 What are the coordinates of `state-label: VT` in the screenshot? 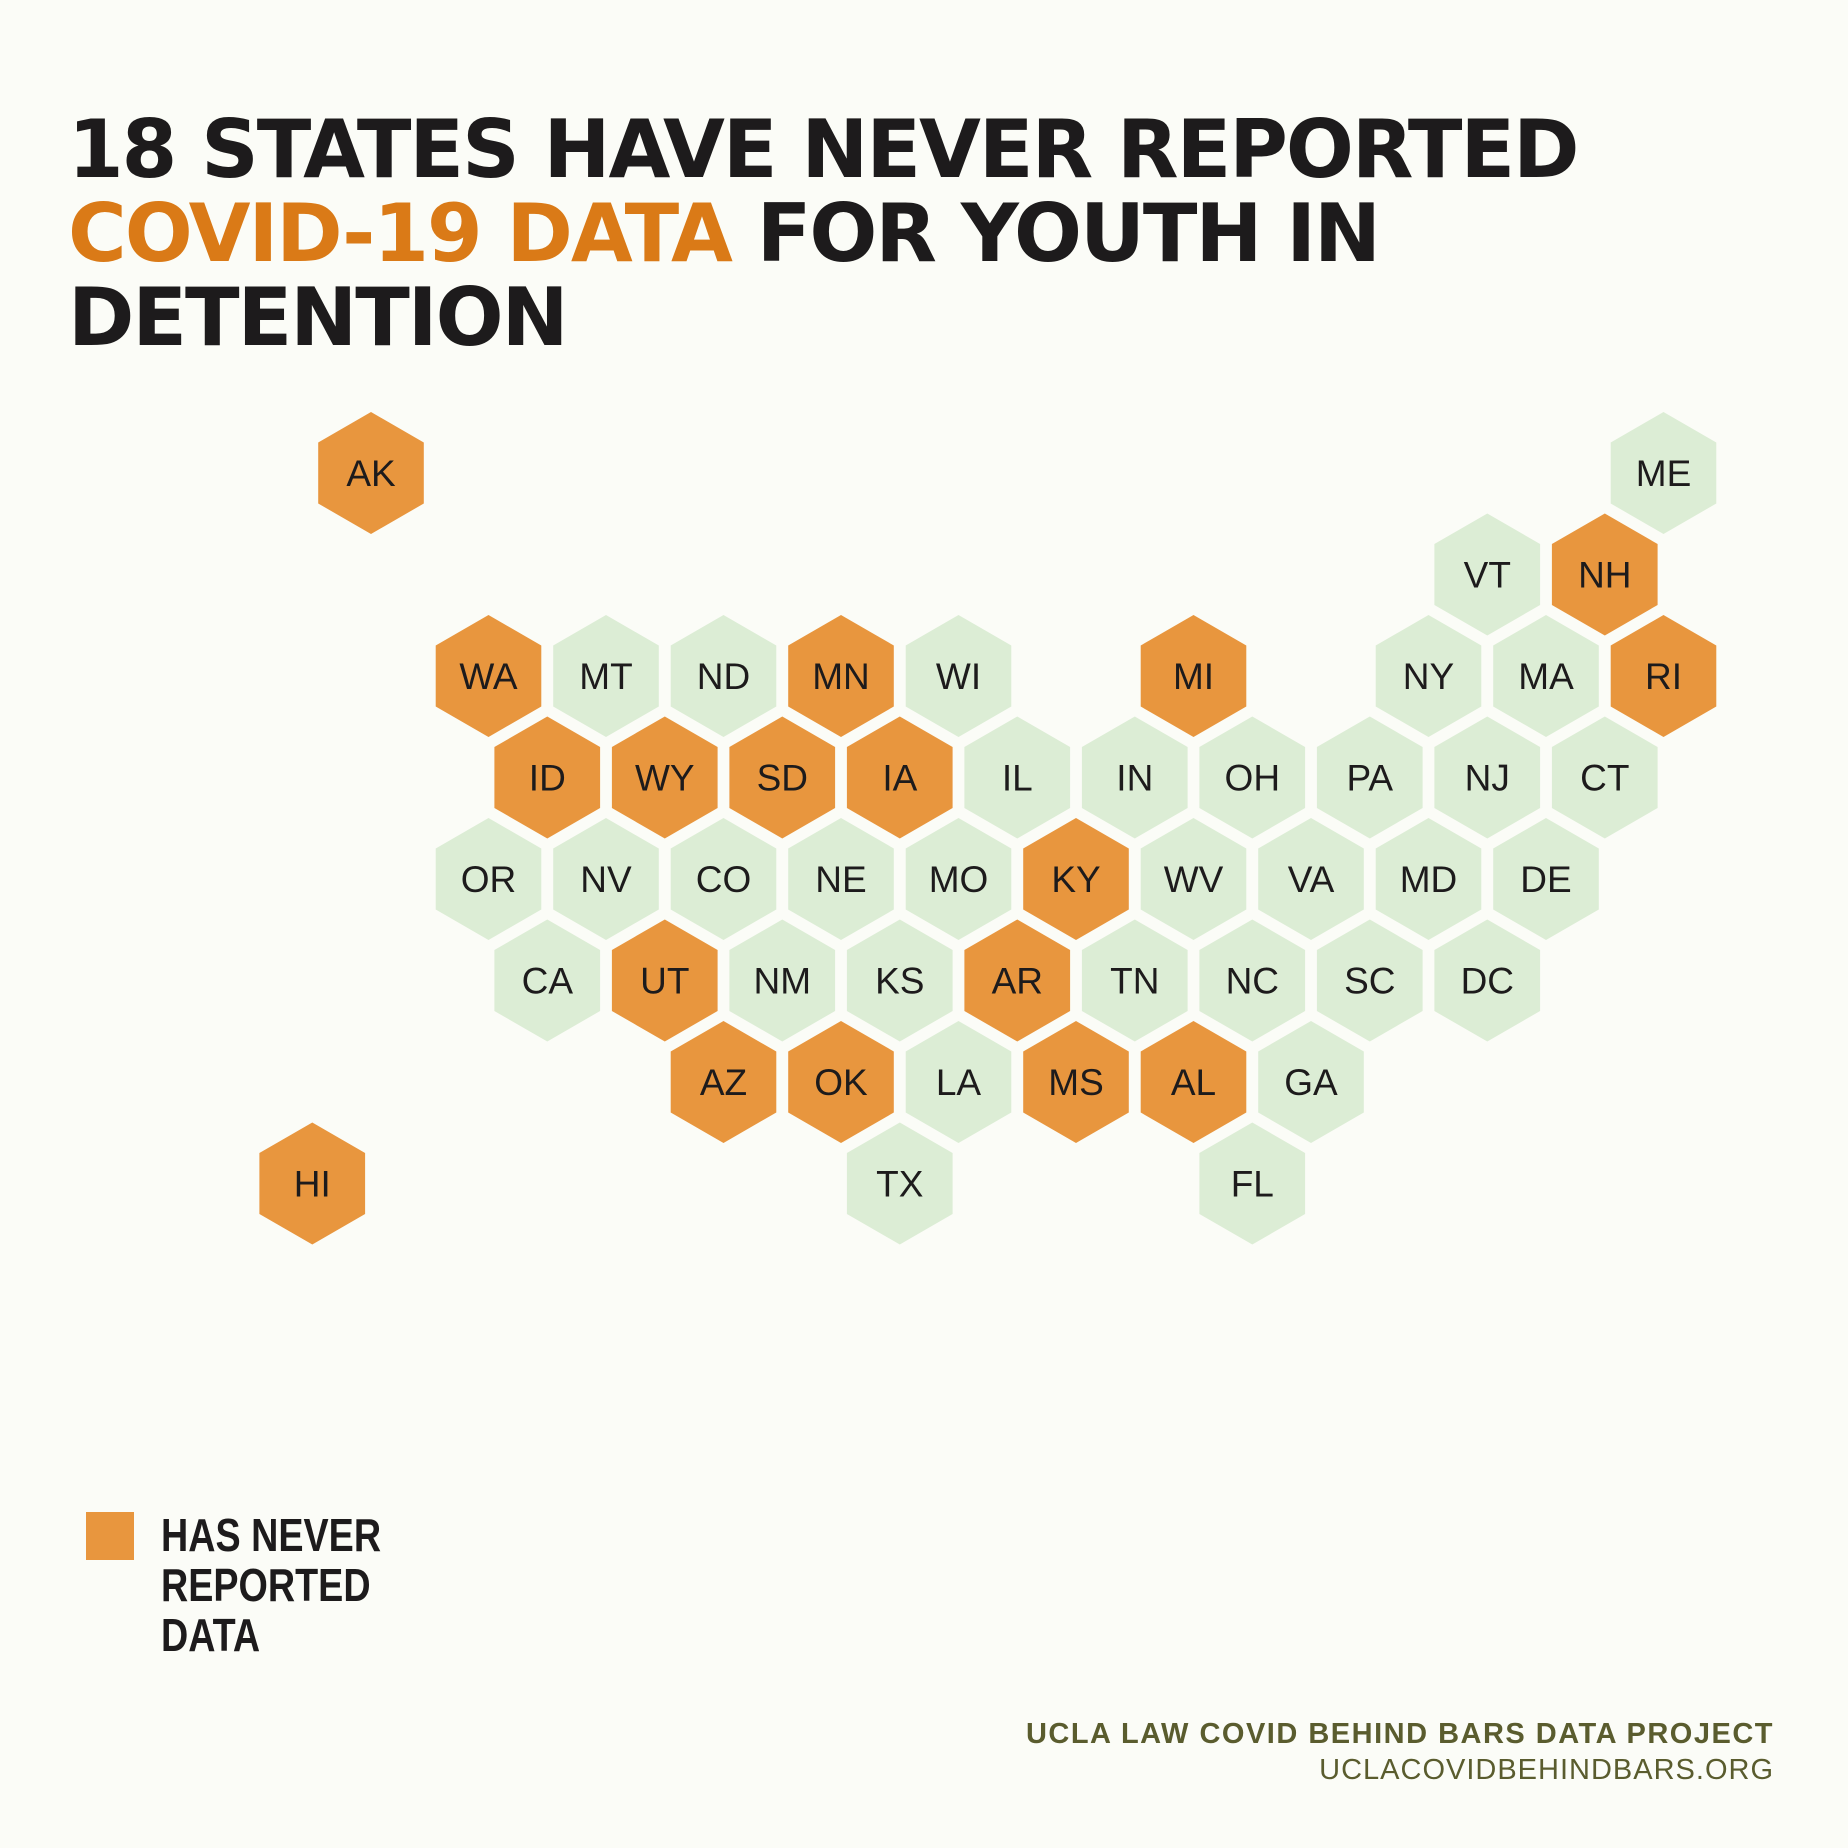 It's located at (1487, 575).